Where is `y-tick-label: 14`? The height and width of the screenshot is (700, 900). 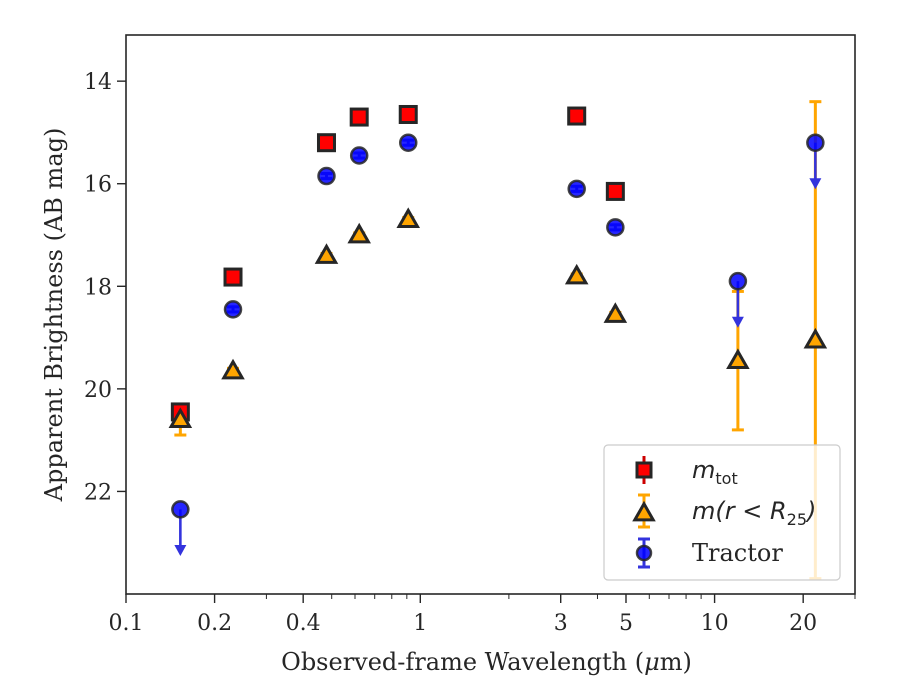 y-tick-label: 14 is located at coordinates (98, 82).